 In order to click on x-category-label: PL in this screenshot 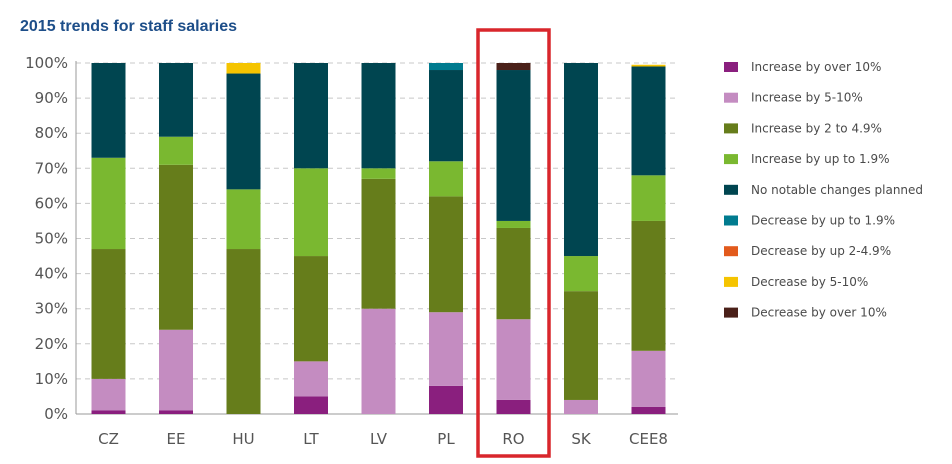, I will do `click(446, 439)`.